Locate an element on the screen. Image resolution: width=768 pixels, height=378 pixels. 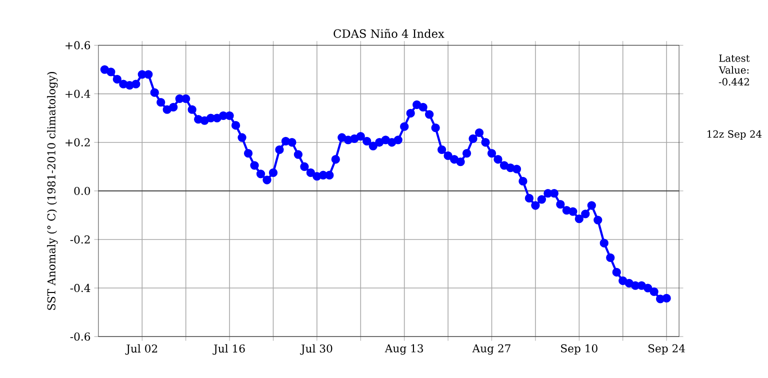
y-tick-label: 0.0 is located at coordinates (82, 191).